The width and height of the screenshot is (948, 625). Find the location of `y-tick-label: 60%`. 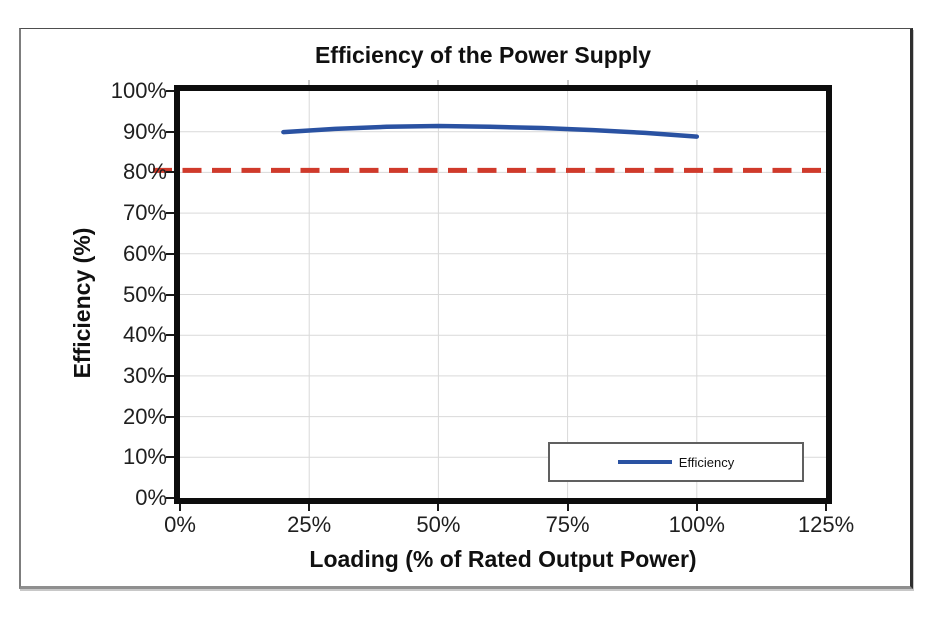

y-tick-label: 60% is located at coordinates (144, 253).